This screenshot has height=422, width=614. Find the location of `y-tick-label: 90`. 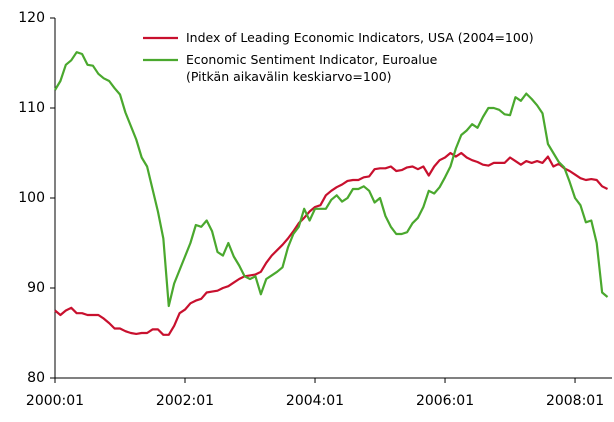

y-tick-label: 90 is located at coordinates (36, 288).